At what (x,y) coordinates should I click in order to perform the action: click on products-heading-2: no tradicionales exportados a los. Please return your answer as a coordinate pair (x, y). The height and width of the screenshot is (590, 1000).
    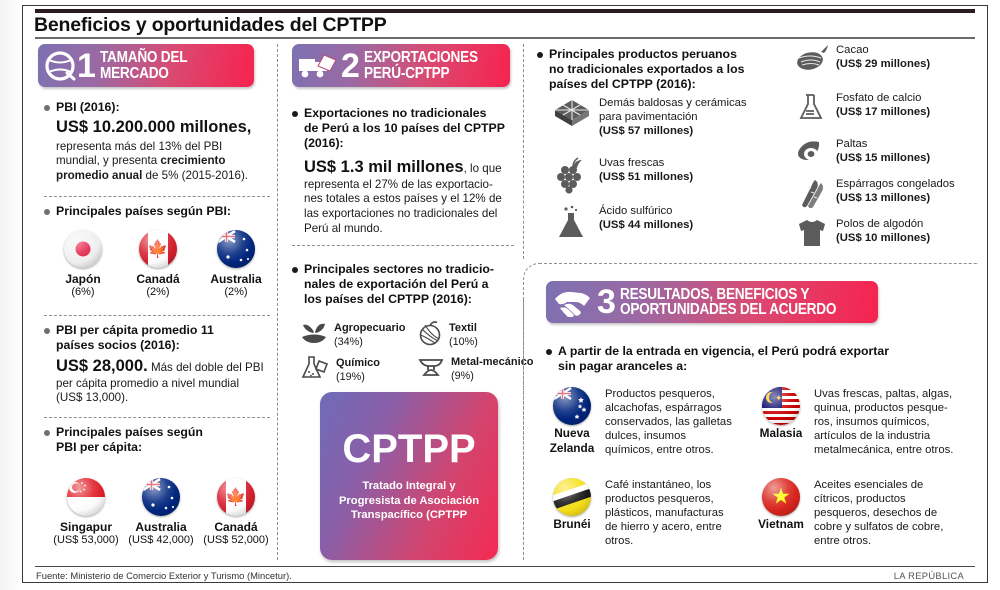
    Looking at the image, I should click on (647, 69).